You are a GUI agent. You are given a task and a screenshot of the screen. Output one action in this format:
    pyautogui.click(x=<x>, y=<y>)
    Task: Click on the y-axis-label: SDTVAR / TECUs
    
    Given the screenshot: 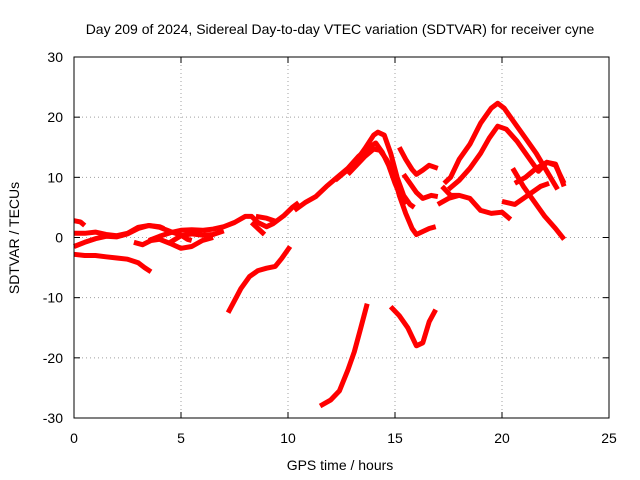 What is the action you would take?
    pyautogui.click(x=14, y=238)
    